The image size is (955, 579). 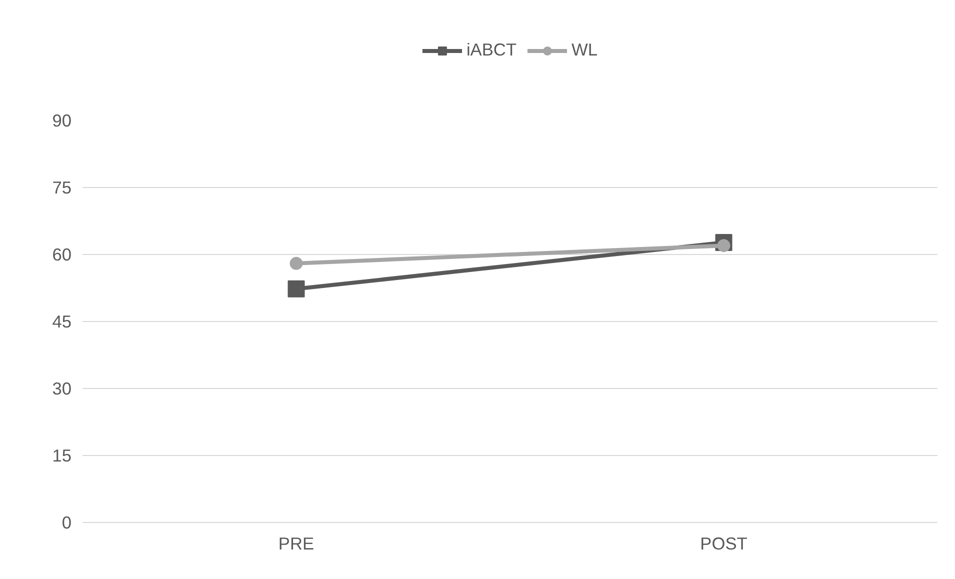 I want to click on y-tick-label: 30, so click(x=62, y=388).